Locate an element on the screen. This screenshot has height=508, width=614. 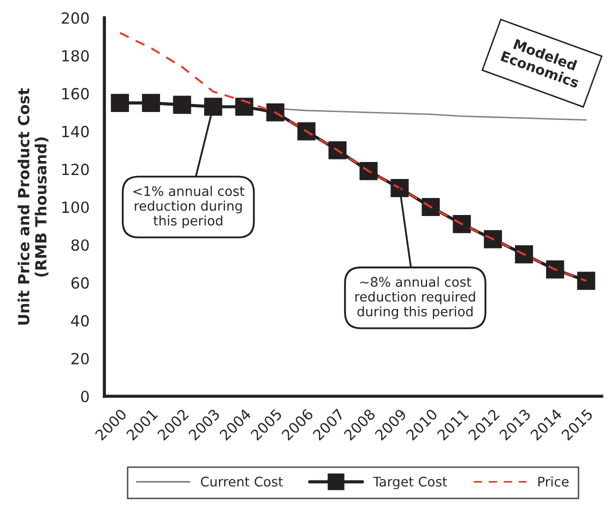
annotation: ~8% annual cost reduction required during this period is located at coordinates (415, 297).